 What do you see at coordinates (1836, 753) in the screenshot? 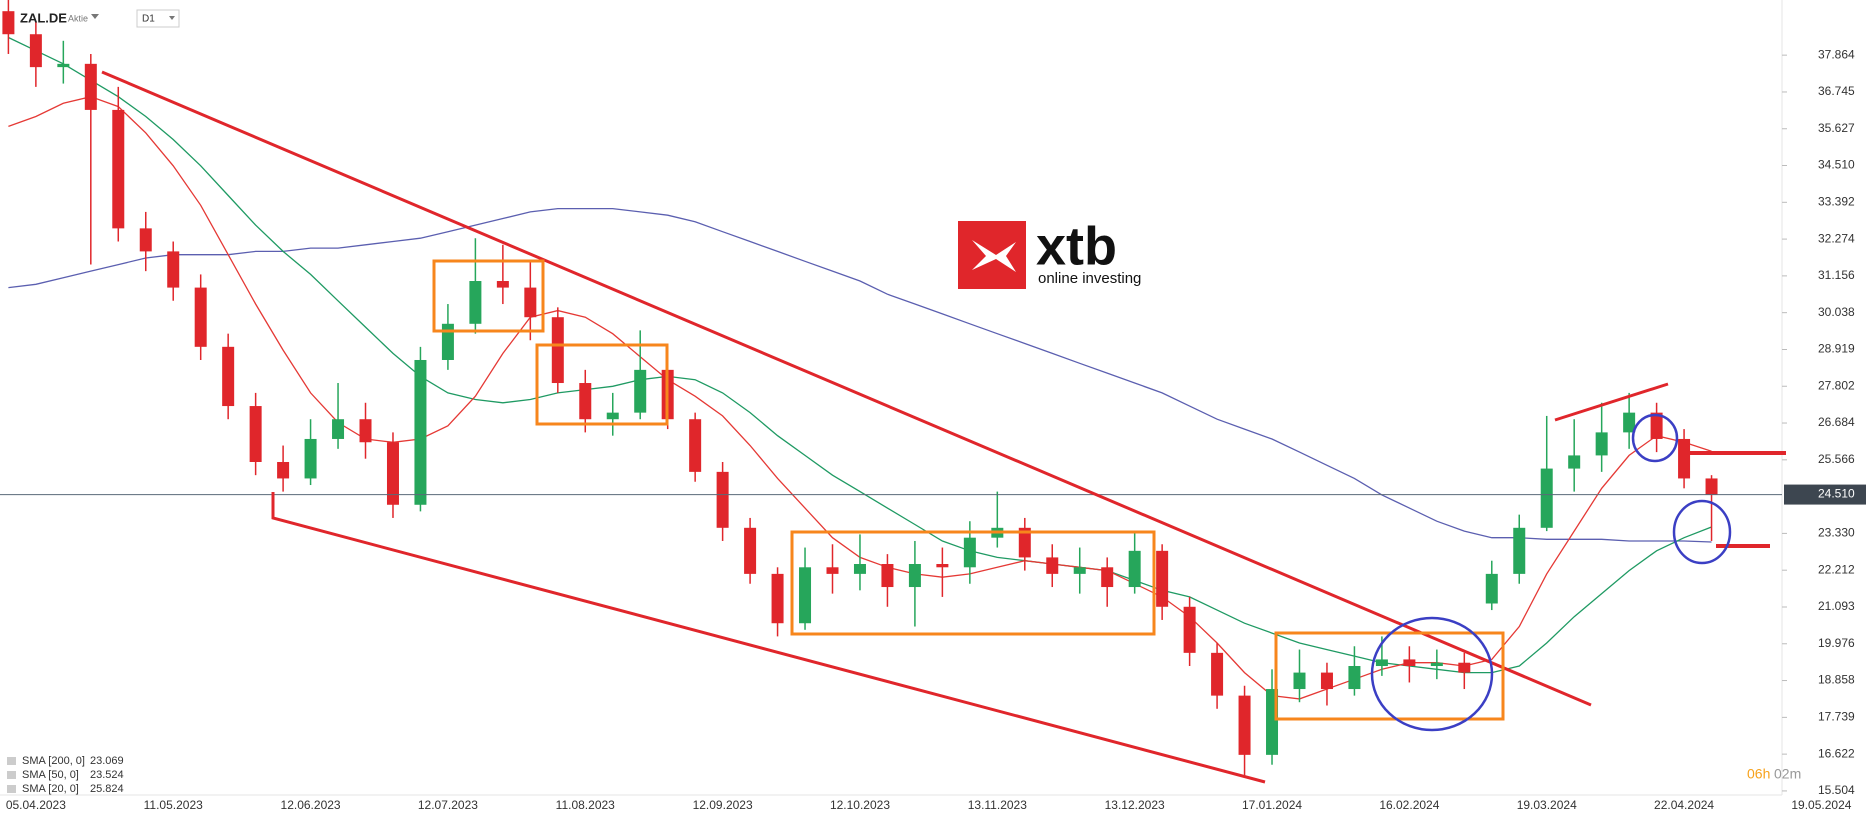
I see `y-tick-label: 16.622` at bounding box center [1836, 753].